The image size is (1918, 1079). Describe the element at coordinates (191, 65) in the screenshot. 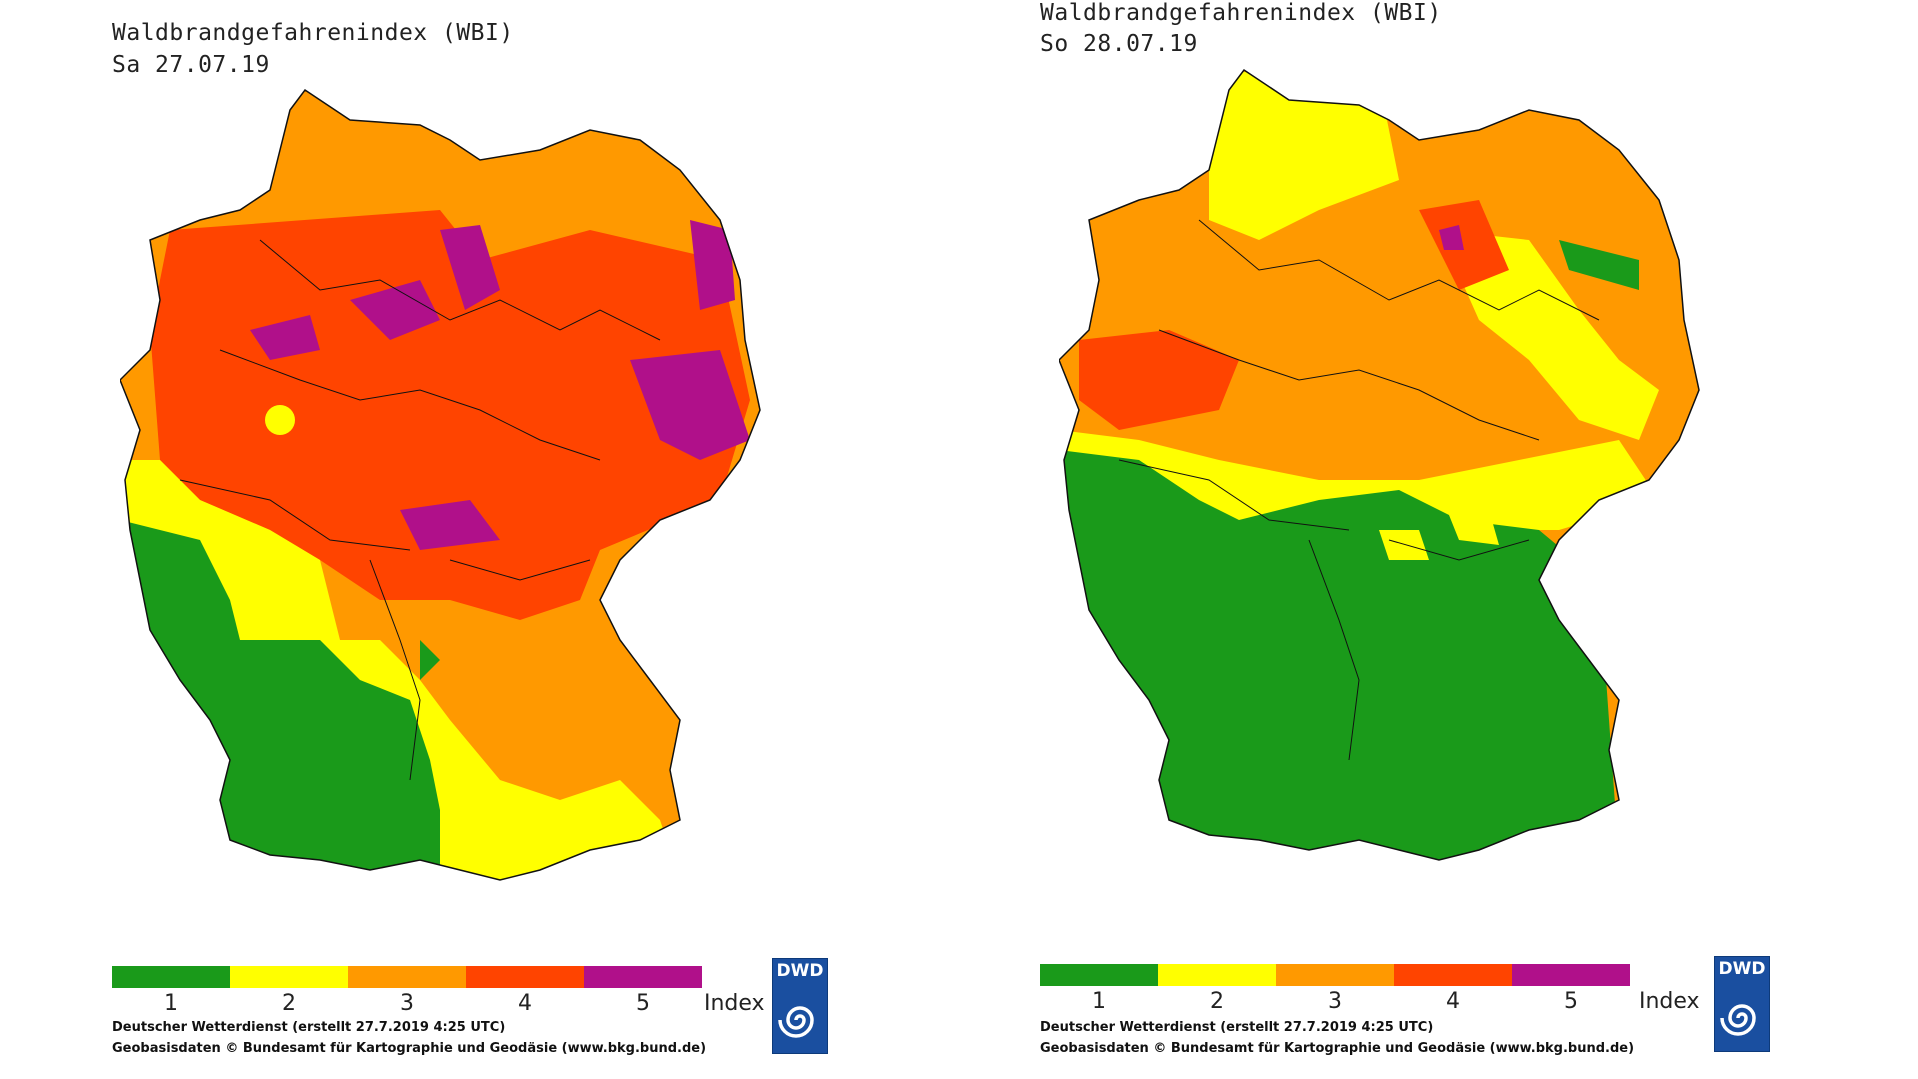

I see `map-date: Sa 27.07.19` at that location.